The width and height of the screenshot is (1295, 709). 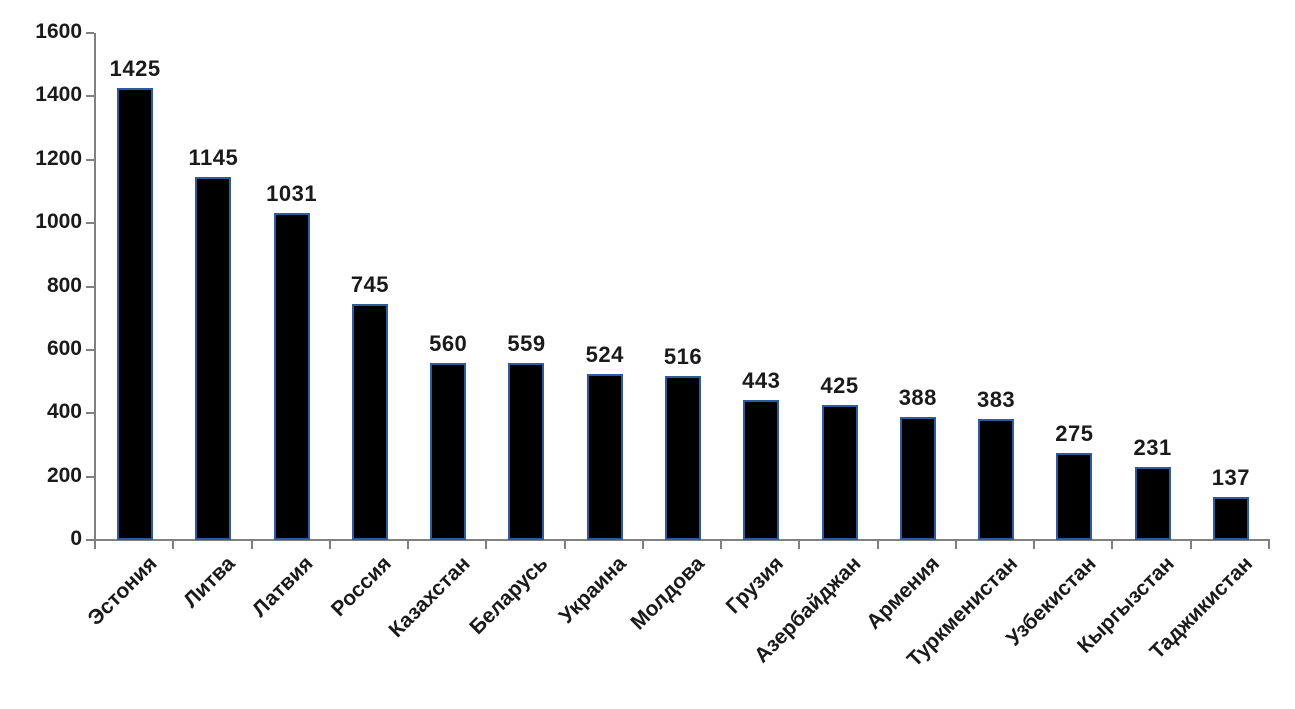 I want to click on bar-value-label: 1145, so click(x=213, y=158).